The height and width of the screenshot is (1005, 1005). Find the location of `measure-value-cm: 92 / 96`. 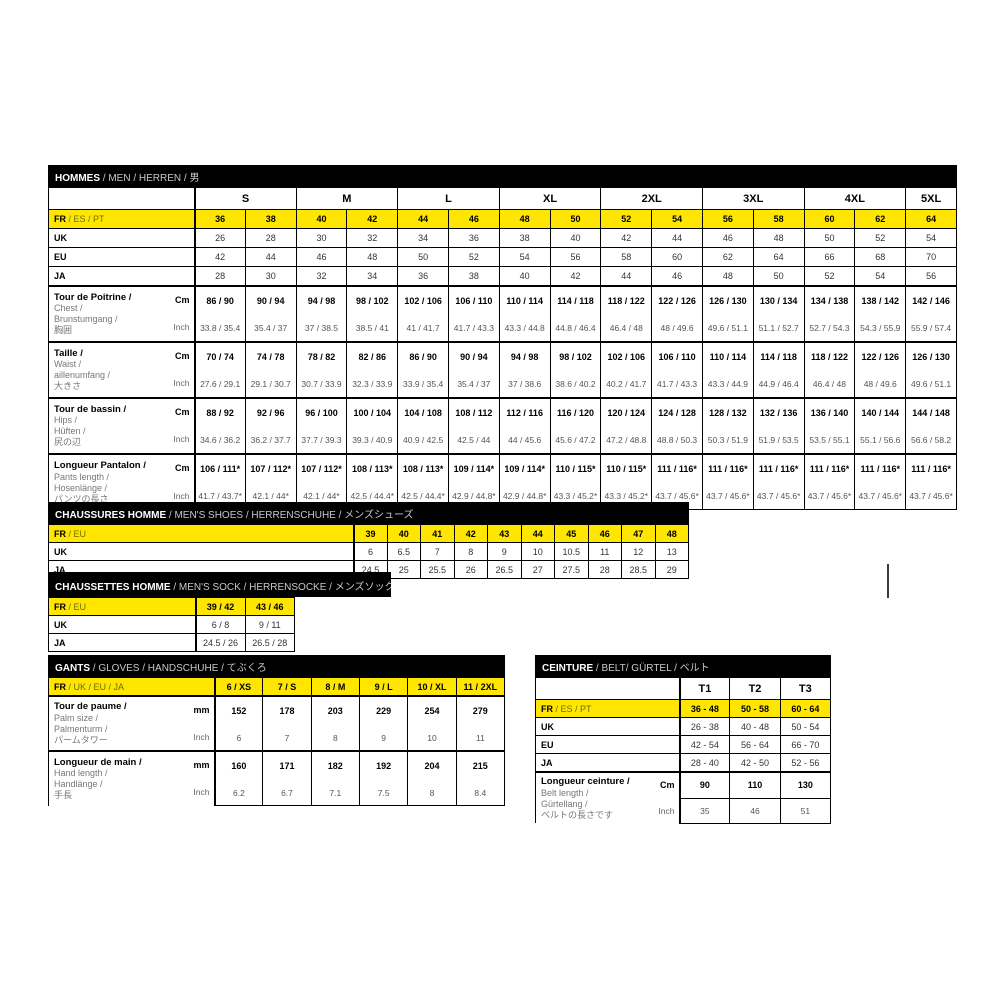

measure-value-cm: 92 / 96 is located at coordinates (270, 412).